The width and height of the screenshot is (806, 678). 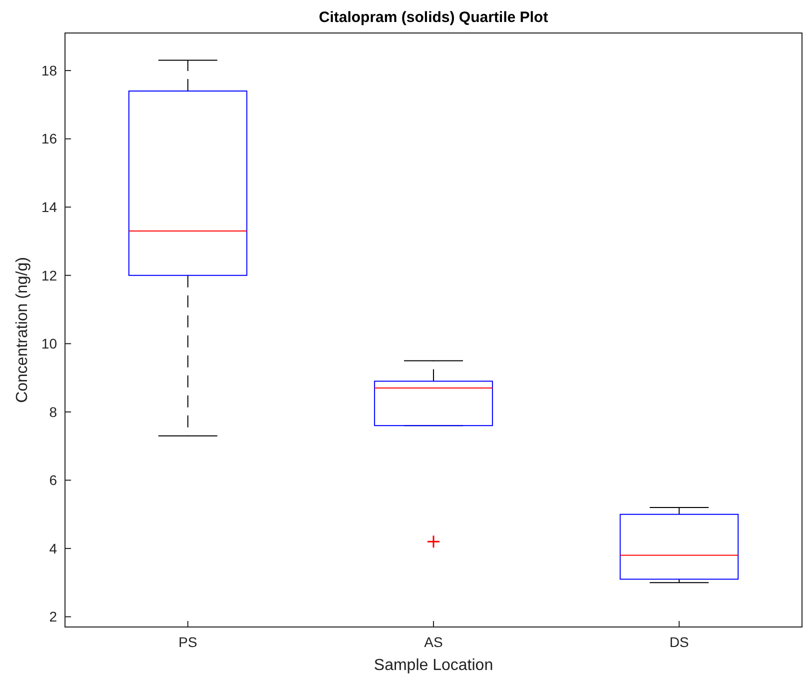 I want to click on x-tick-label: DS, so click(x=679, y=642).